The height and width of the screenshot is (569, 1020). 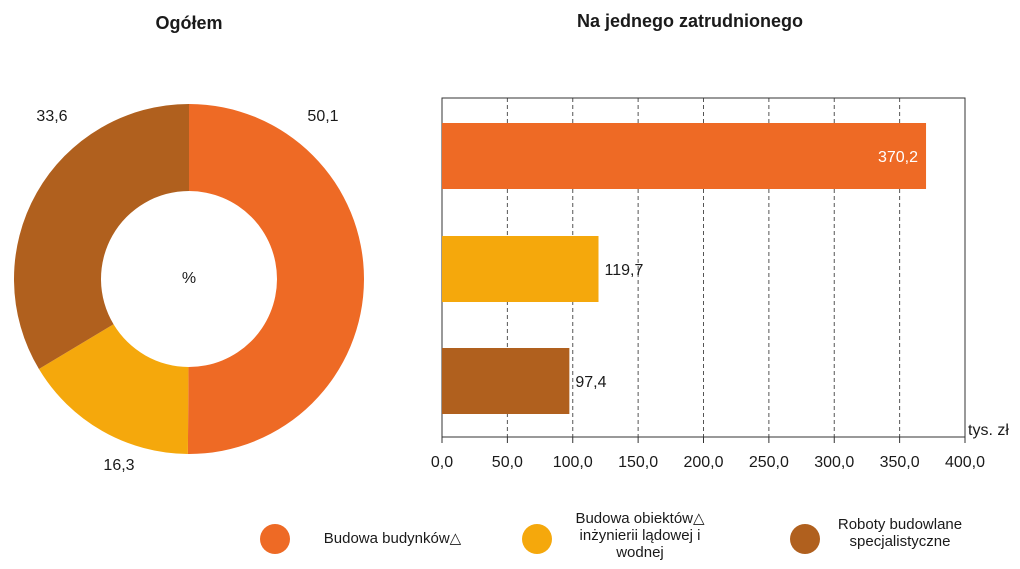 I want to click on legend-label: Budowa budynków△, so click(x=392, y=538).